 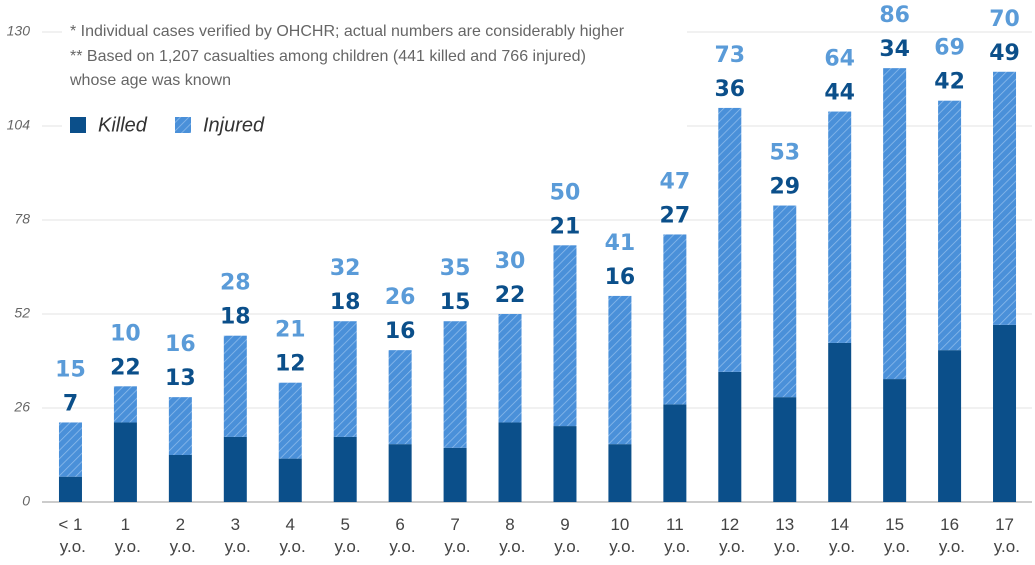 What do you see at coordinates (70, 403) in the screenshot?
I see `data-label: 7` at bounding box center [70, 403].